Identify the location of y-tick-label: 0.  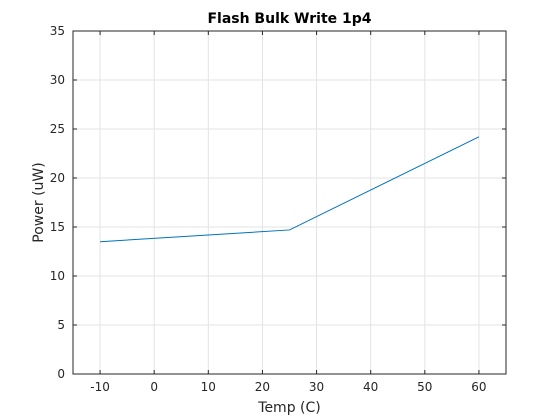
(61, 374).